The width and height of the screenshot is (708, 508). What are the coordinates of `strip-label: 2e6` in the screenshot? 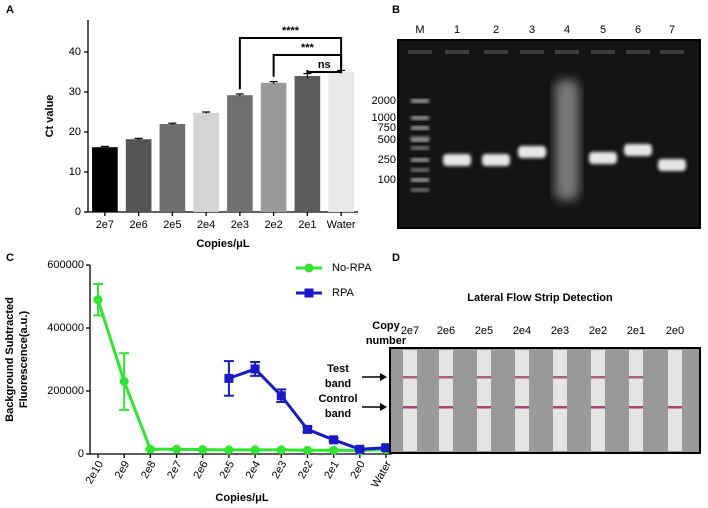 It's located at (446, 331).